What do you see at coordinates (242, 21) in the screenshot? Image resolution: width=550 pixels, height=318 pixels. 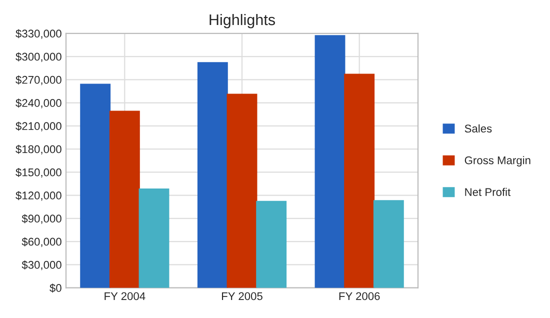 I see `chart-title: Highlights` at bounding box center [242, 21].